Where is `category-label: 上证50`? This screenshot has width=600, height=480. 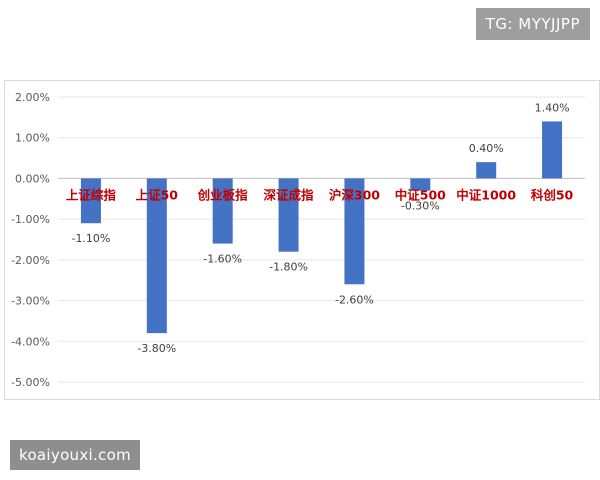 category-label: 上证50 is located at coordinates (157, 194).